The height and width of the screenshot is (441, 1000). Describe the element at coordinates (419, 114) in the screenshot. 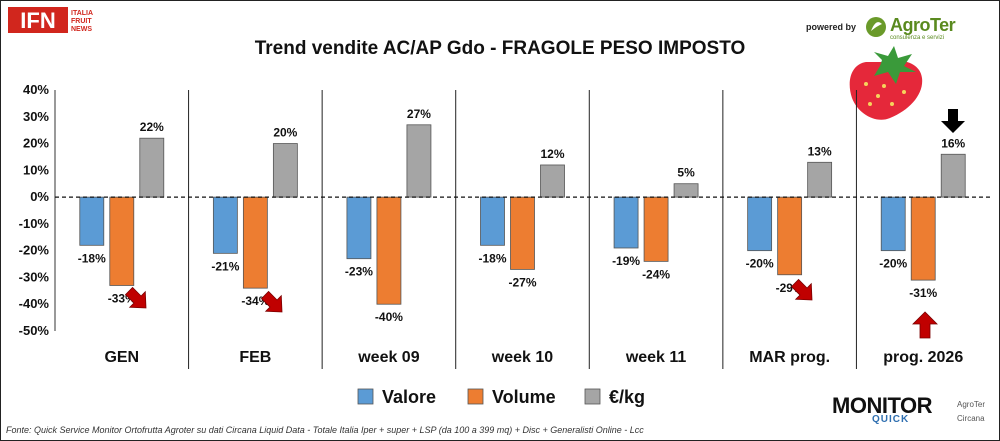

I see `data-label-prezzo: 27%` at that location.